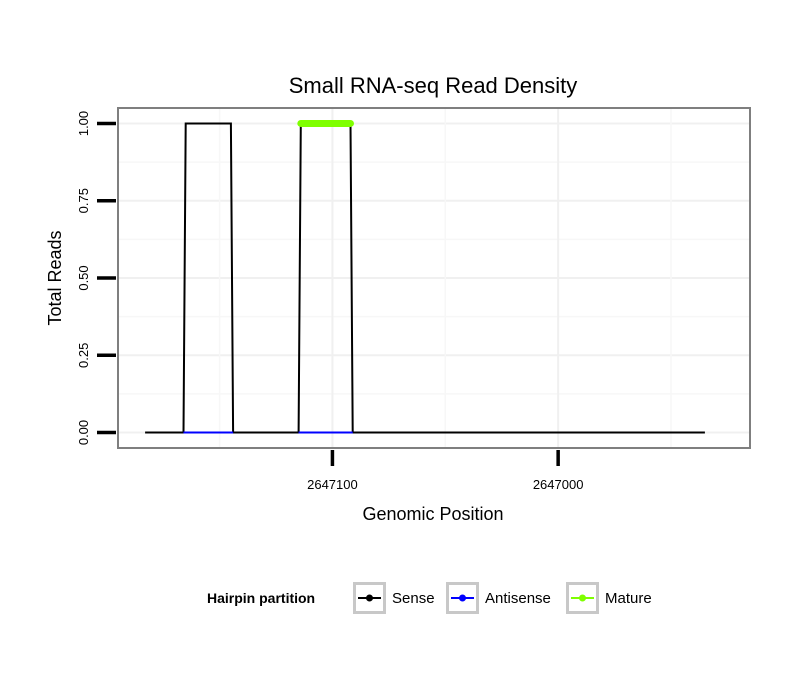 The height and width of the screenshot is (690, 810). What do you see at coordinates (83, 355) in the screenshot?
I see `y-tick-label: 0.25` at bounding box center [83, 355].